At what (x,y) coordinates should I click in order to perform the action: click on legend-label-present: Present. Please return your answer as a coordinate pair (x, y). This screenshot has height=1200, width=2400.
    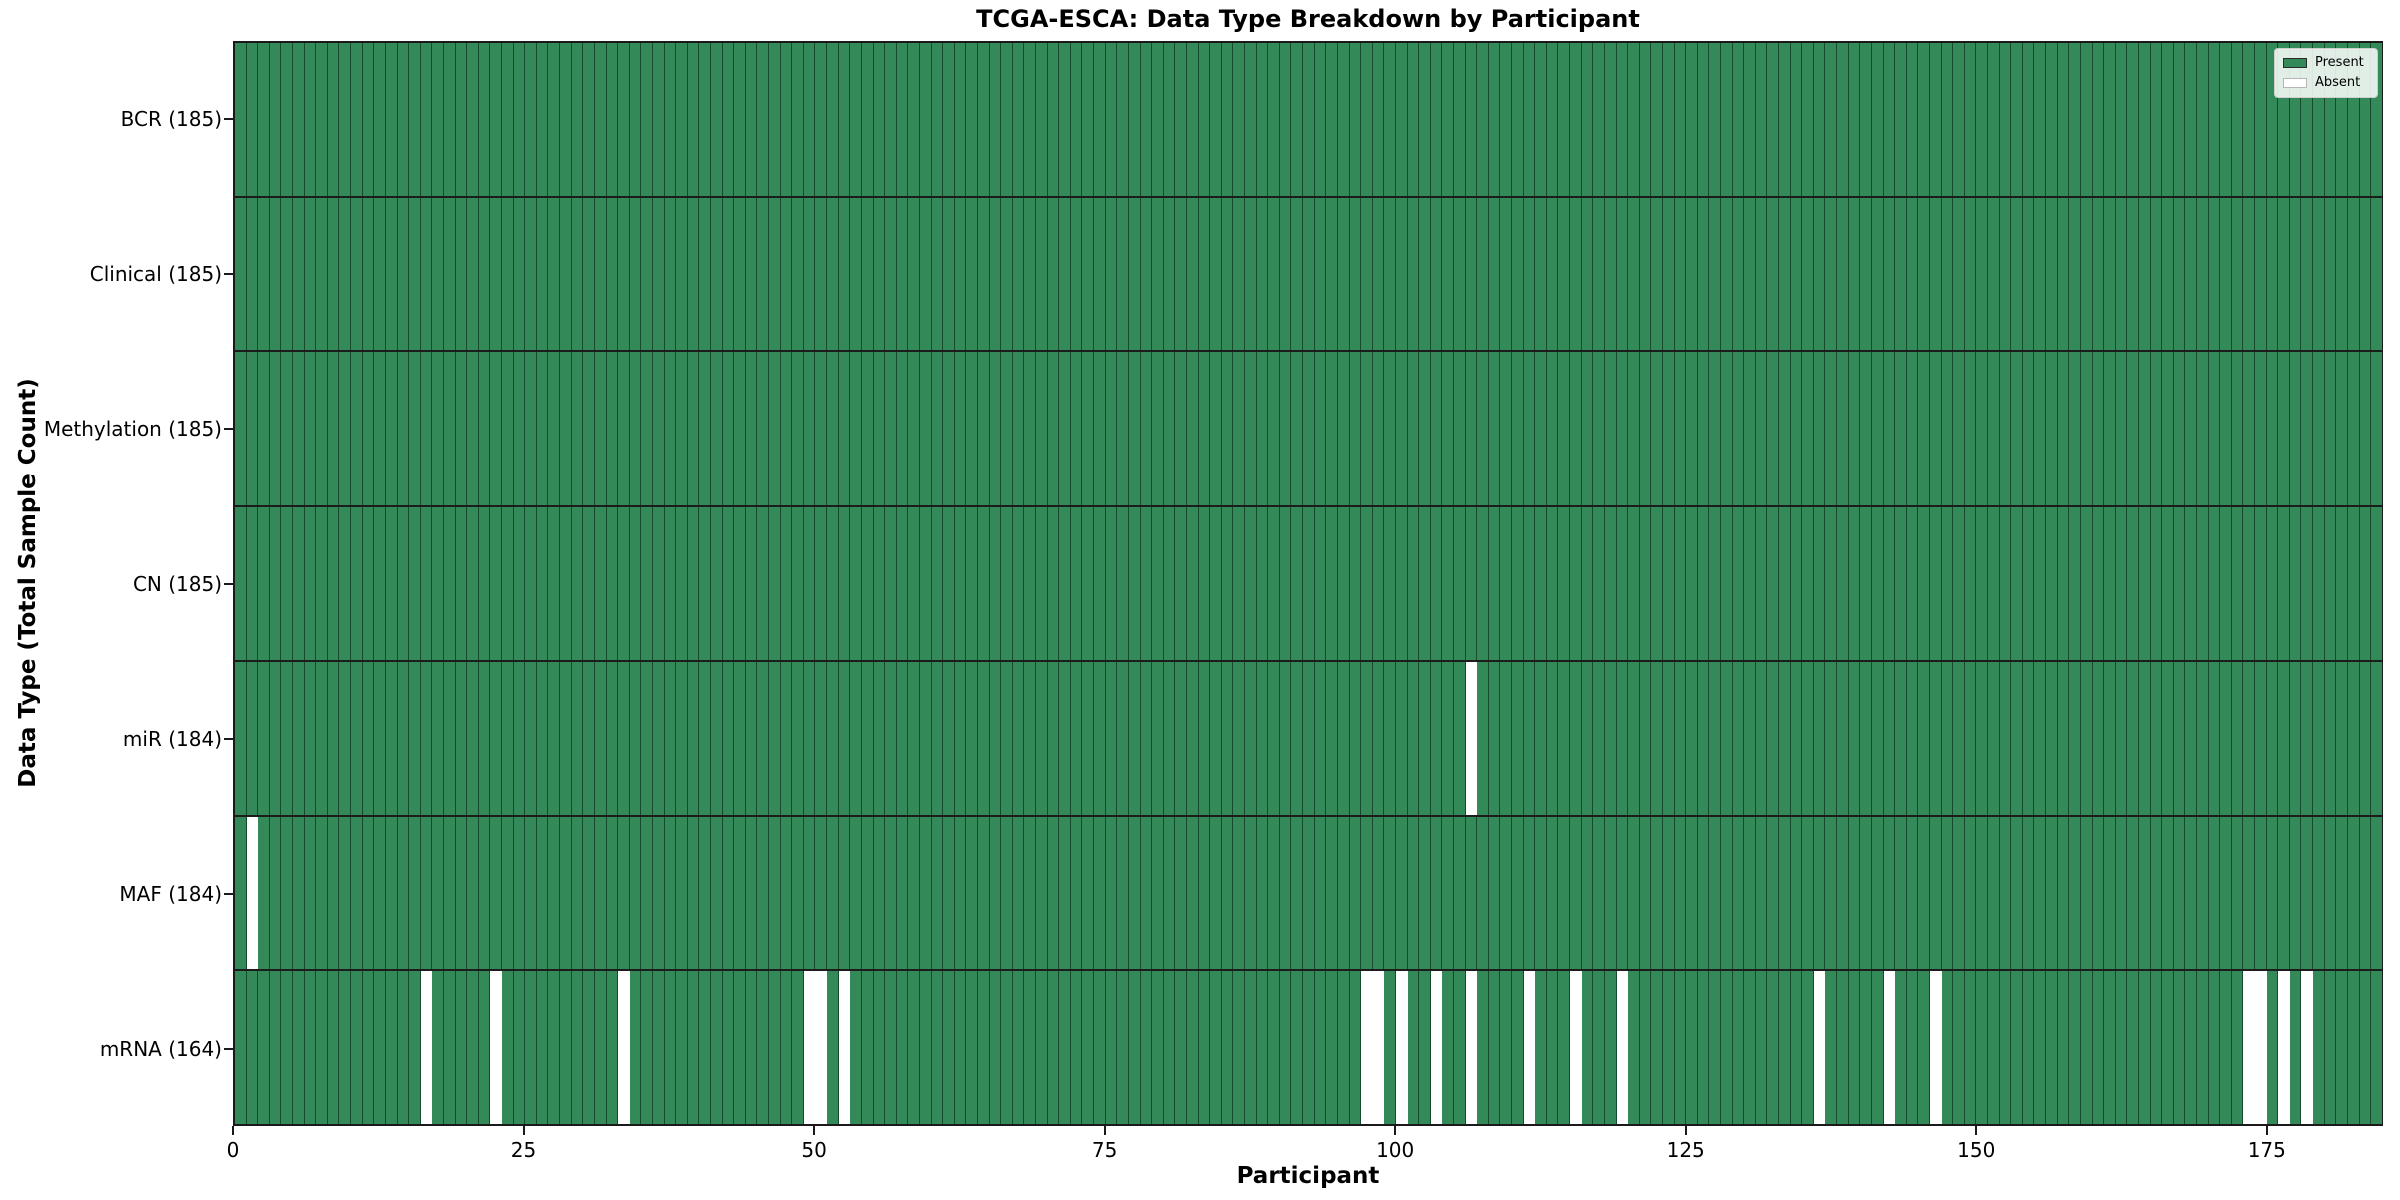
    Looking at the image, I should click on (2339, 62).